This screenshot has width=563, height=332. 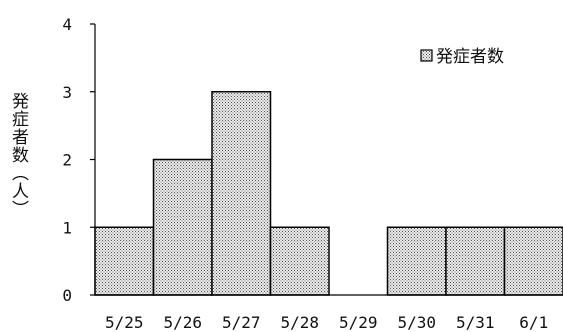 What do you see at coordinates (78, 160) in the screenshot?
I see `y-ticks-group: 0 1 2 3 4` at bounding box center [78, 160].